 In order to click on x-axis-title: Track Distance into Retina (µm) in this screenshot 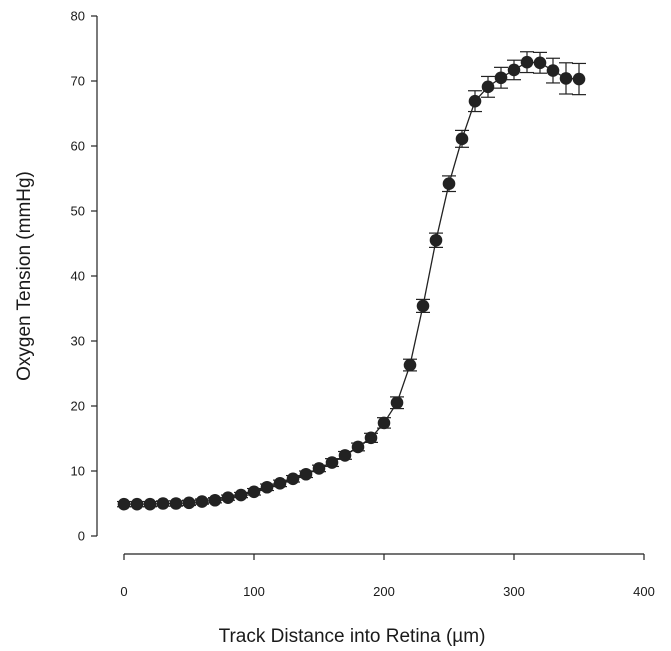, I will do `click(352, 636)`.